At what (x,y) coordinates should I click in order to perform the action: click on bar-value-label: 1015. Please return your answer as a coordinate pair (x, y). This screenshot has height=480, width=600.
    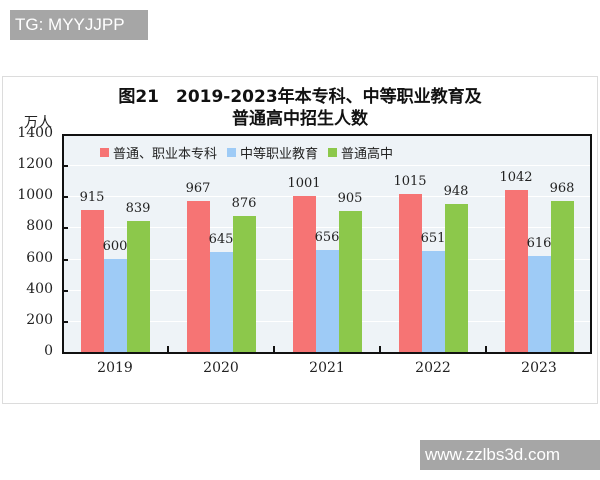
    Looking at the image, I should click on (410, 181).